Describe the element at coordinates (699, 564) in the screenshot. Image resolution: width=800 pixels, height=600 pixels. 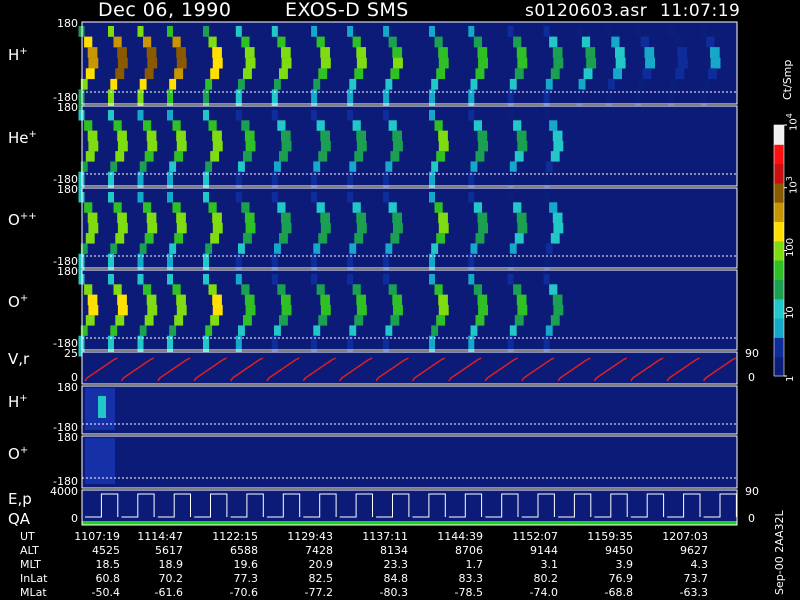
I see `footer-cell: 4.3` at that location.